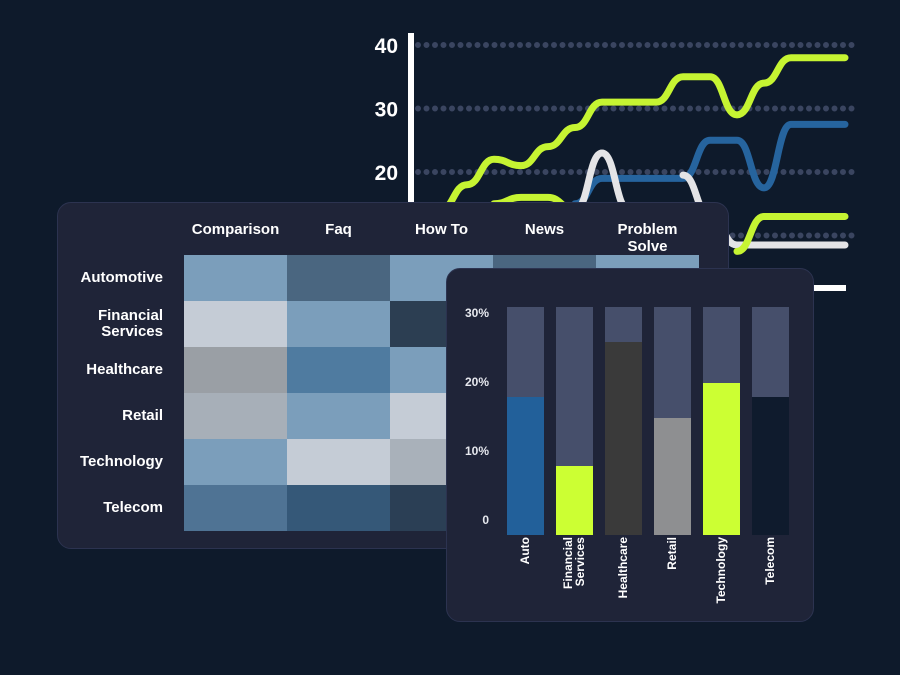 The image size is (900, 675). What do you see at coordinates (411, 162) in the screenshot?
I see `y-axis` at bounding box center [411, 162].